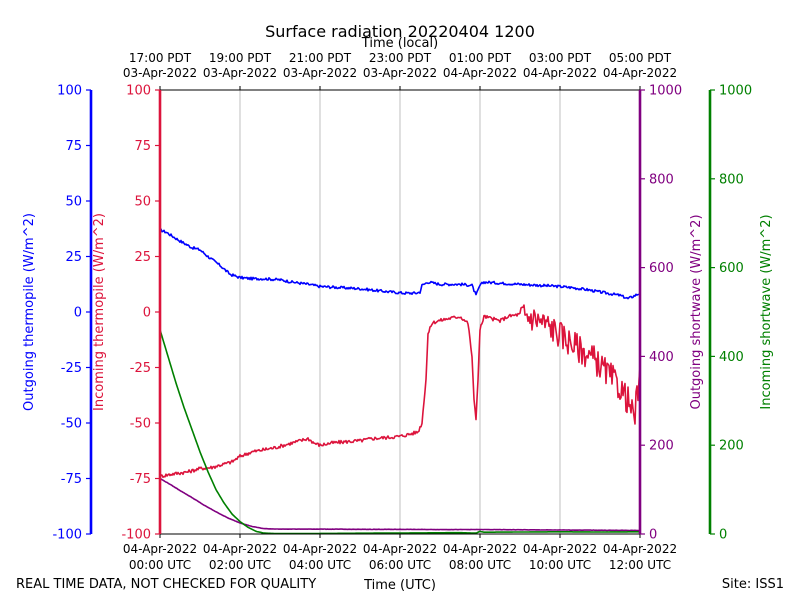 Image resolution: width=800 pixels, height=600 pixels. Describe the element at coordinates (640, 58) in the screenshot. I see `top-tick-time: 05:00 PDT` at that location.